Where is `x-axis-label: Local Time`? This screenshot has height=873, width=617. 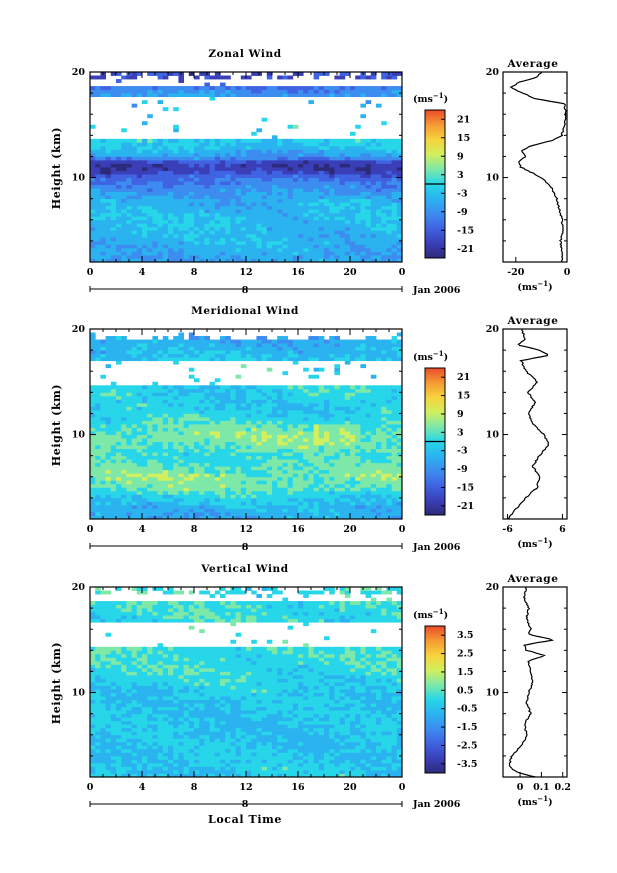 x-axis-label: Local Time is located at coordinates (245, 819).